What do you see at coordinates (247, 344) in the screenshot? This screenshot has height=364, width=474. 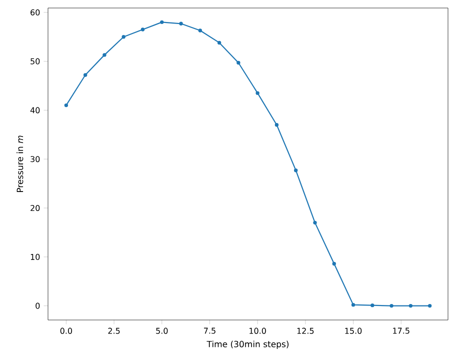 I see `x-axis-title: Time (30min steps)` at bounding box center [247, 344].